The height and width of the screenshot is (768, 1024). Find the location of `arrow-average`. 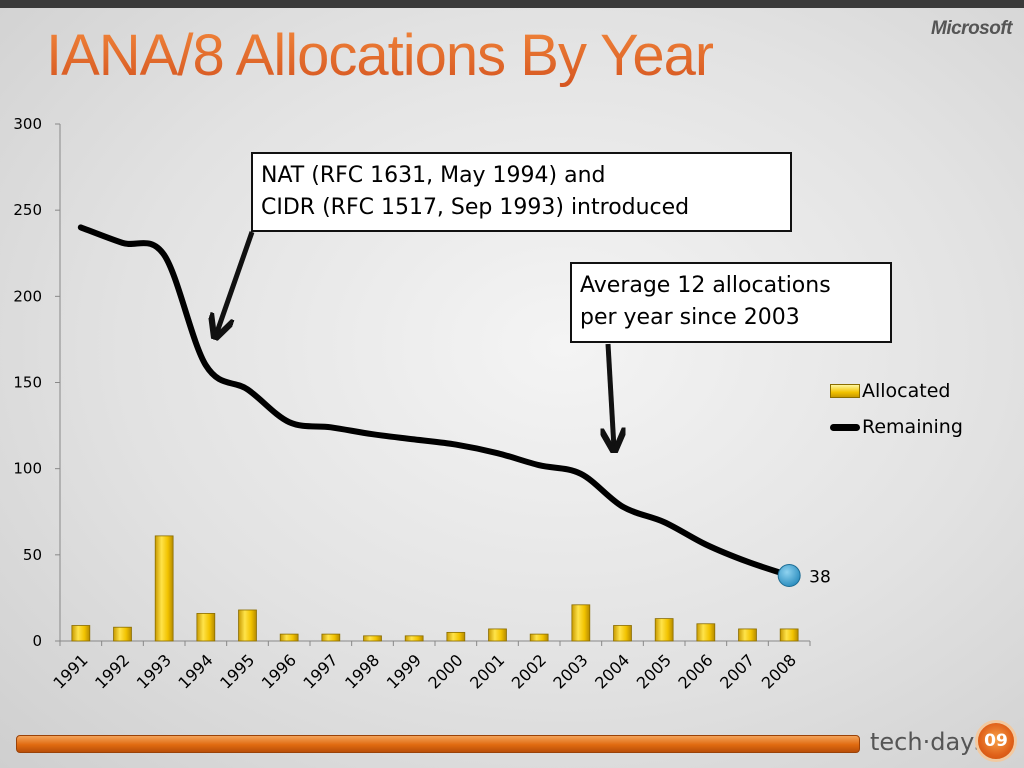

arrow-average is located at coordinates (611, 395).